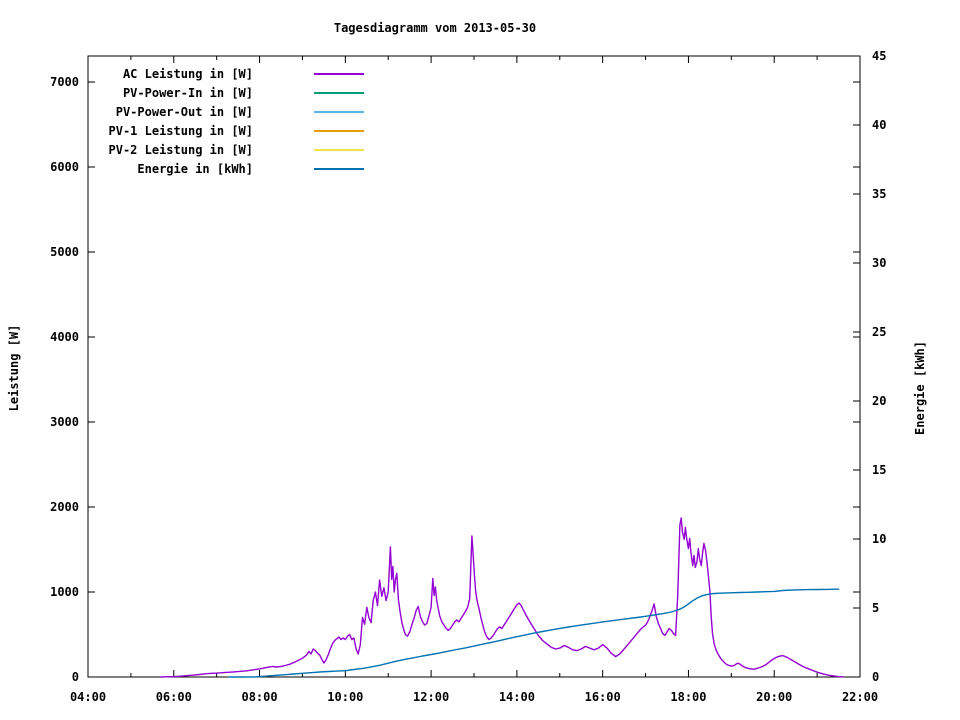 This screenshot has width=960, height=720. What do you see at coordinates (517, 697) in the screenshot?
I see `x-tick-label: 14:00` at bounding box center [517, 697].